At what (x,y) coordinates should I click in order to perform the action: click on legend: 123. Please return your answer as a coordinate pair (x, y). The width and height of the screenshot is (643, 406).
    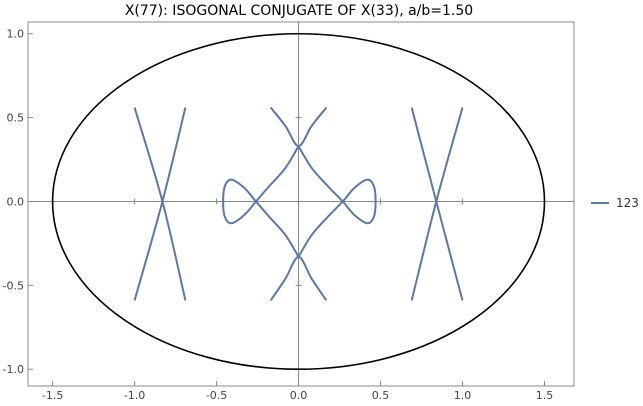
    Looking at the image, I should click on (615, 203).